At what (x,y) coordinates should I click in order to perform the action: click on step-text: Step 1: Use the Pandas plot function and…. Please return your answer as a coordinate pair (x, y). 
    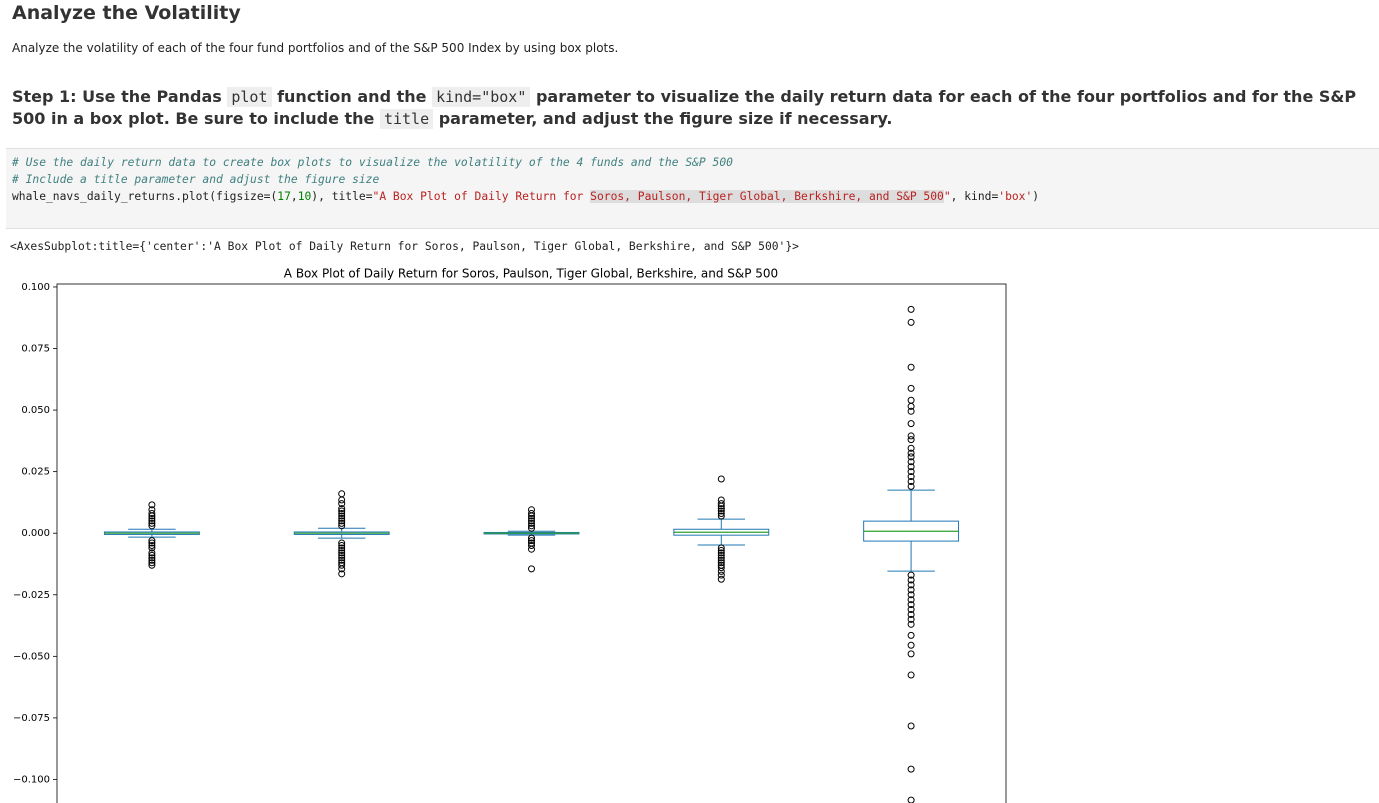
    Looking at the image, I should click on (689, 108).